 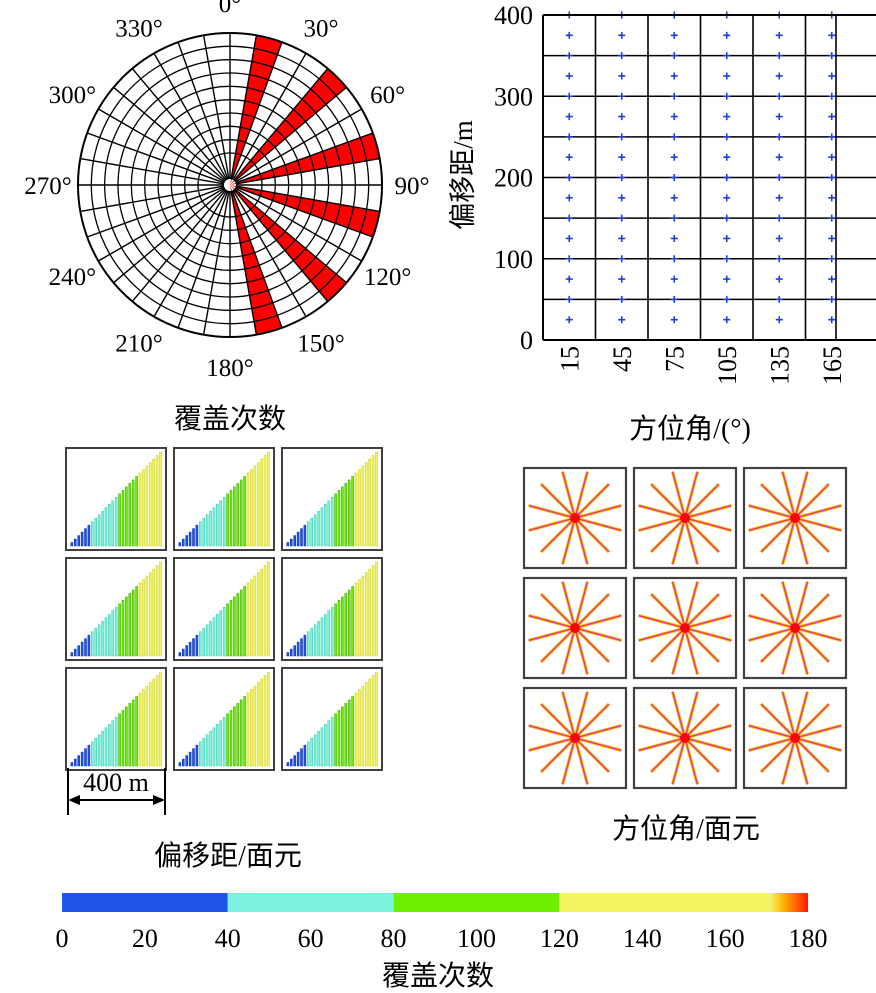 What do you see at coordinates (230, 9) in the screenshot?
I see `polar-angle-label: 0°` at bounding box center [230, 9].